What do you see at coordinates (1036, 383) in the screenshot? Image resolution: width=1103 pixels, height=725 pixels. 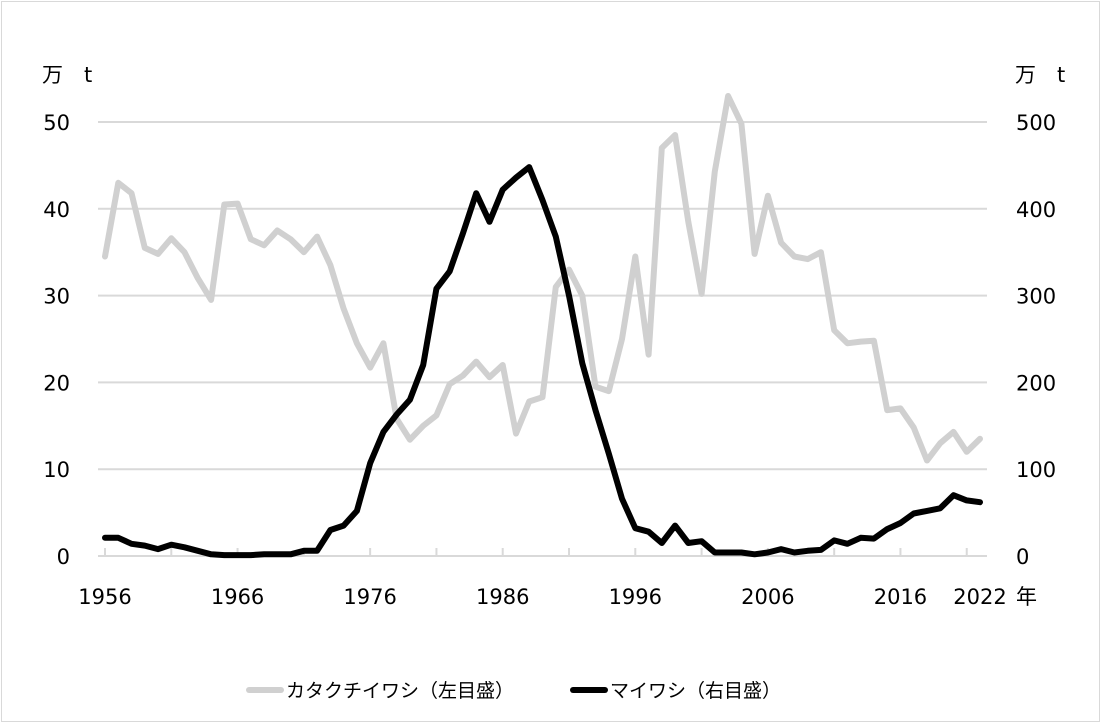 I see `right-tick-label: 200` at bounding box center [1036, 383].